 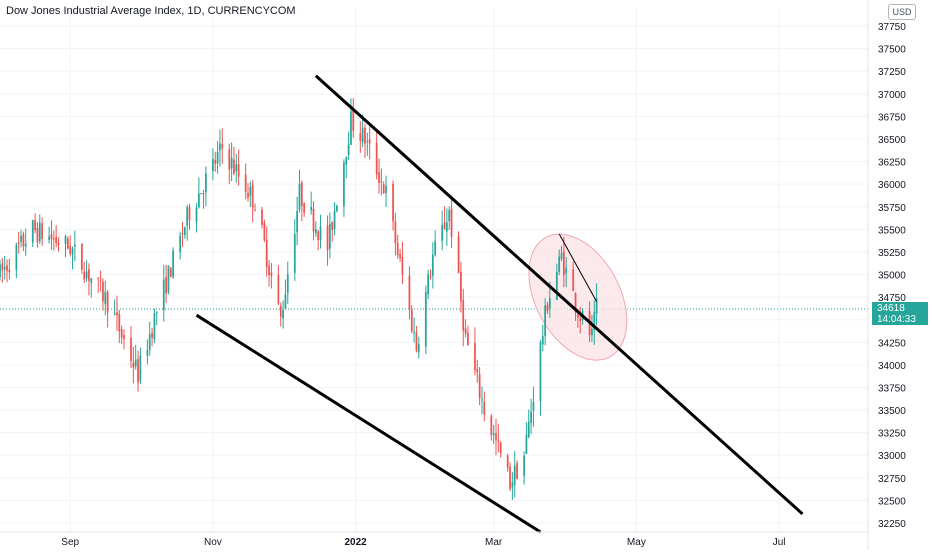 What do you see at coordinates (892, 411) in the screenshot?
I see `y-tick-label: 33500` at bounding box center [892, 411].